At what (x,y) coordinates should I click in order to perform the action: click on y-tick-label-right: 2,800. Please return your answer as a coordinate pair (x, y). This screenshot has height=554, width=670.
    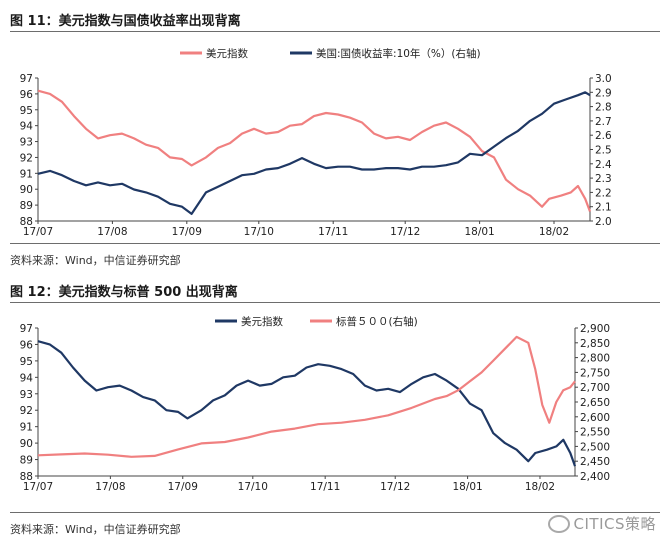
    Looking at the image, I should click on (595, 359).